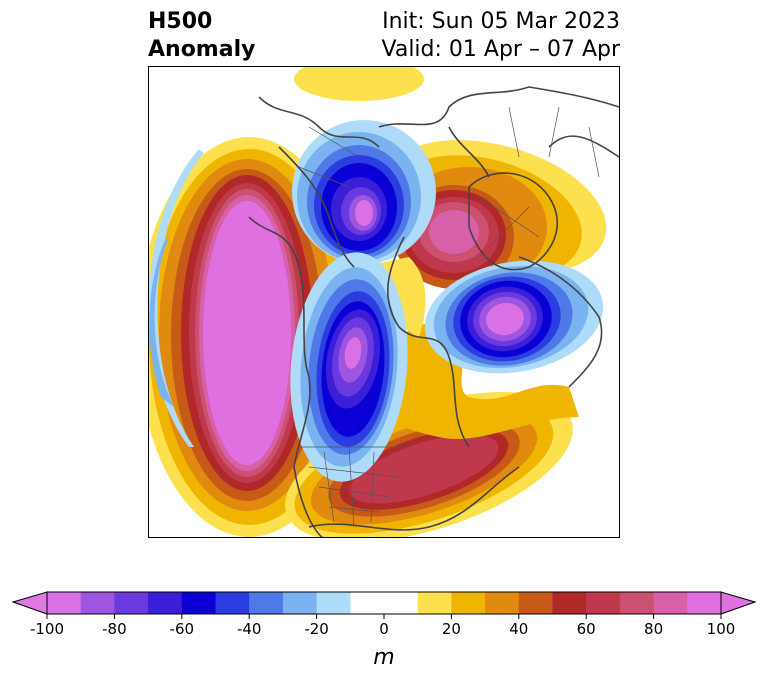  I want to click on colorbar-ticks: -100 -80 -60 -40 -20 0 20 40 60 80 100, so click(382, 626).